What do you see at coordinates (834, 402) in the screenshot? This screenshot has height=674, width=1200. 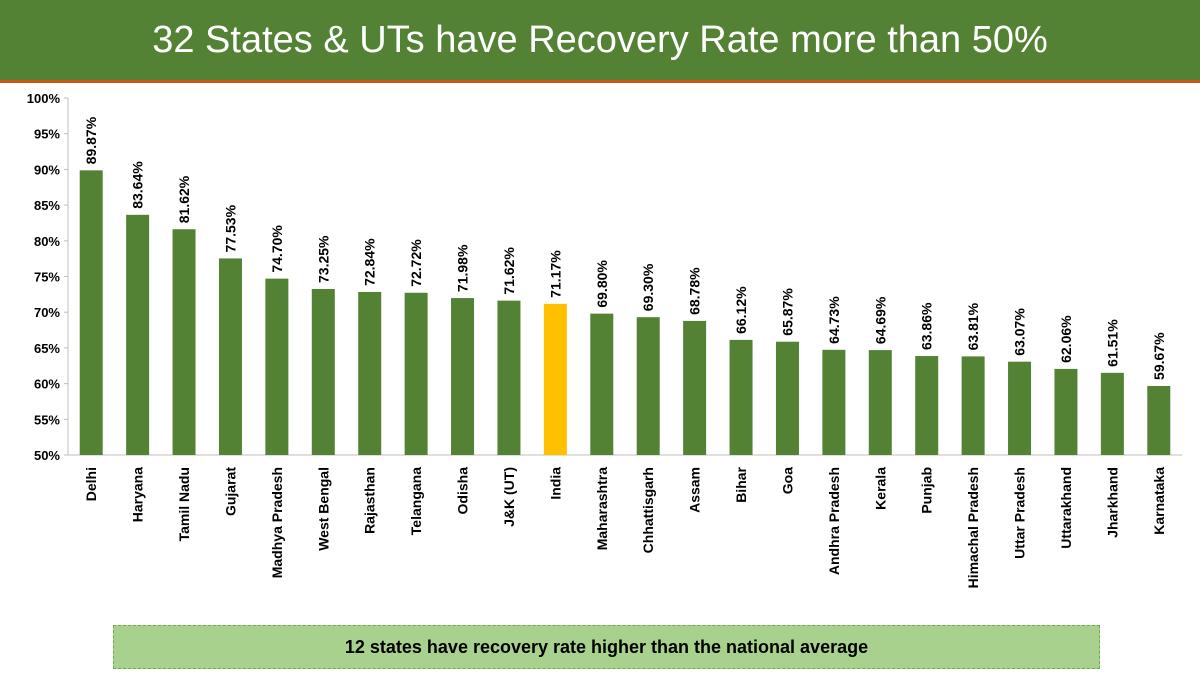 I see `bar-andhra-pradesh` at bounding box center [834, 402].